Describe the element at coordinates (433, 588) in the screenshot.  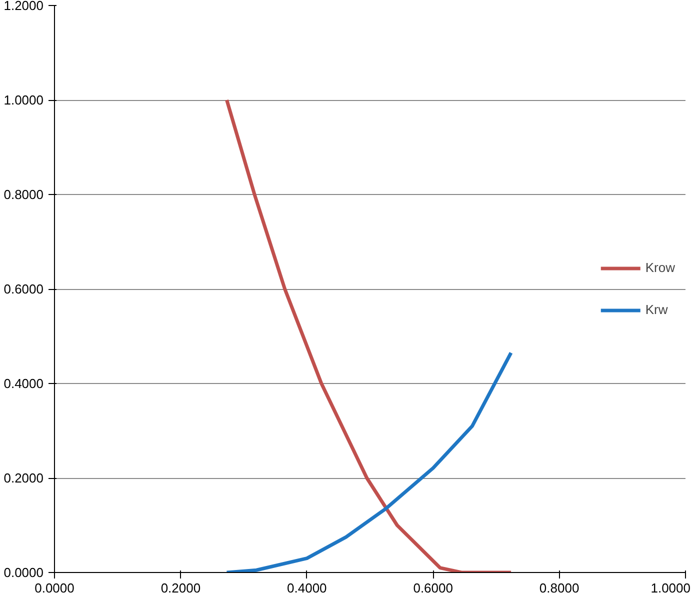
I see `x-tick-label: 0.6000` at that location.